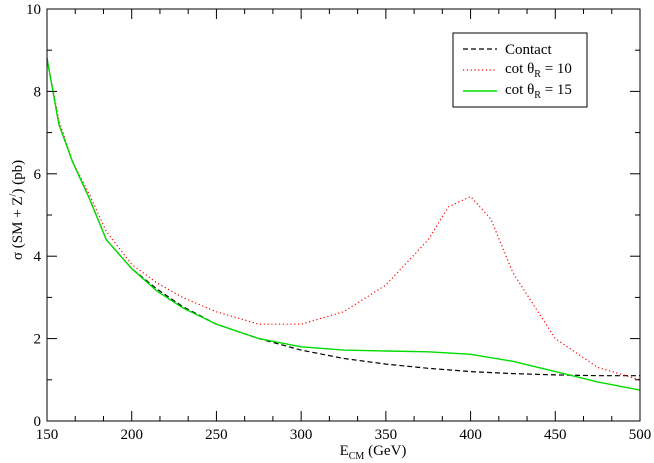 Image resolution: width=654 pixels, height=463 pixels. Describe the element at coordinates (640, 435) in the screenshot. I see `x-tick-label: 500` at that location.